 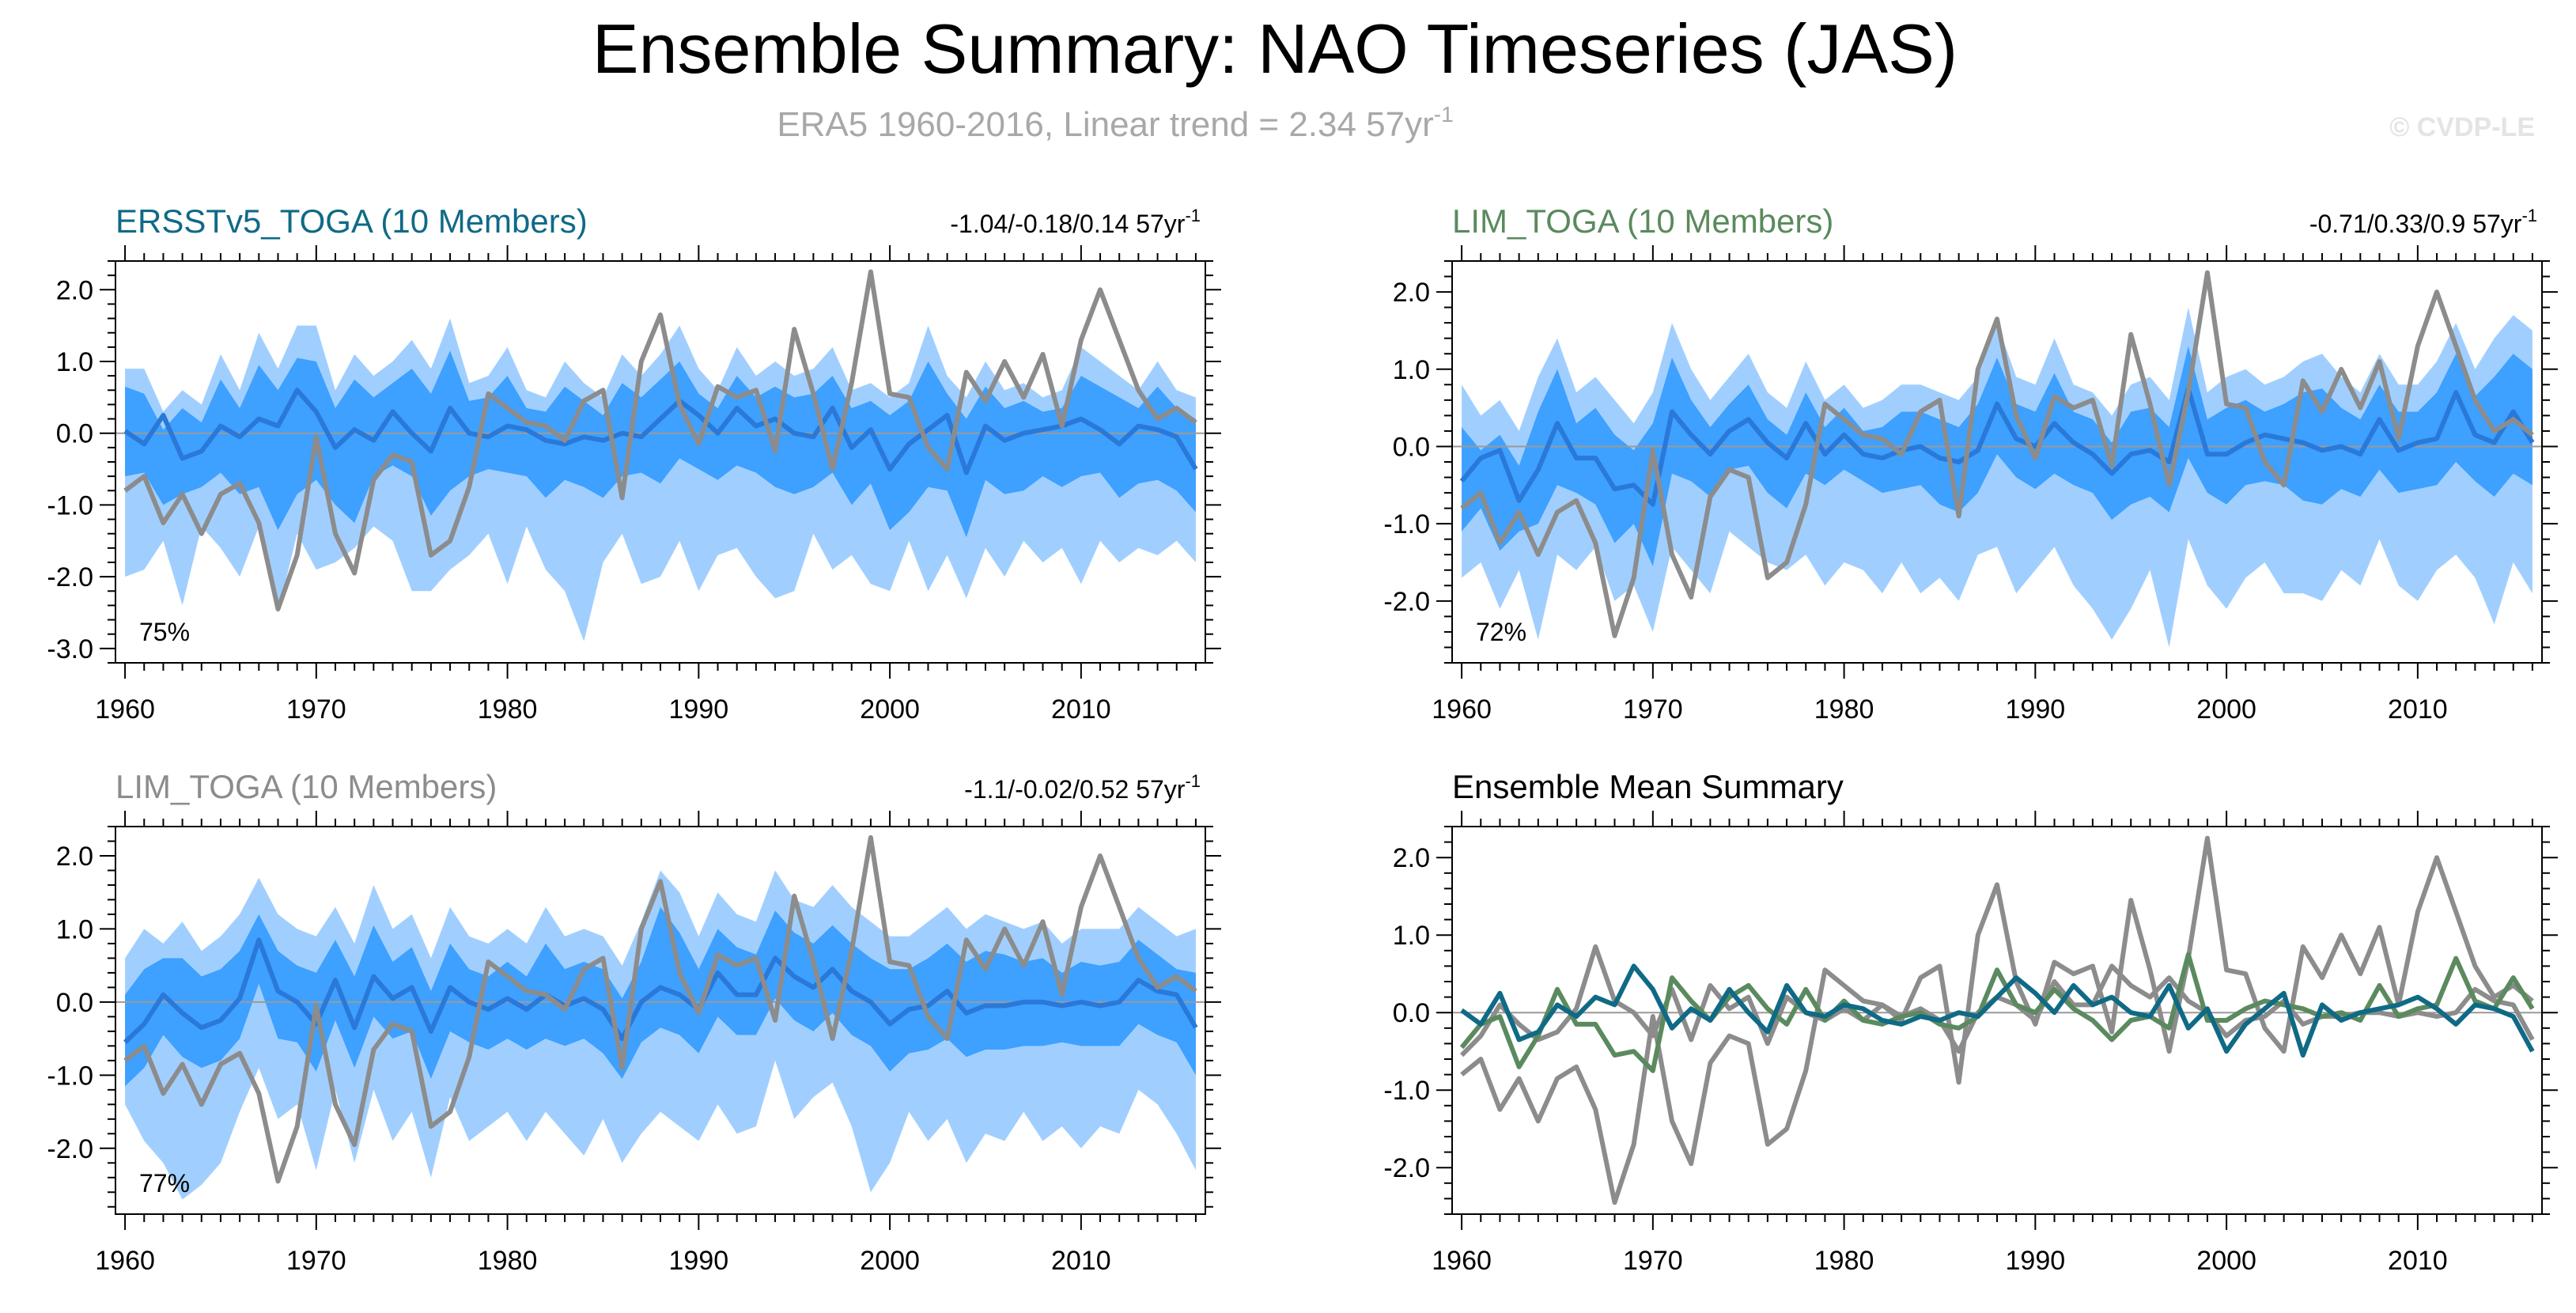 What do you see at coordinates (2462, 127) in the screenshot?
I see `watermark: © CVDP-LE` at bounding box center [2462, 127].